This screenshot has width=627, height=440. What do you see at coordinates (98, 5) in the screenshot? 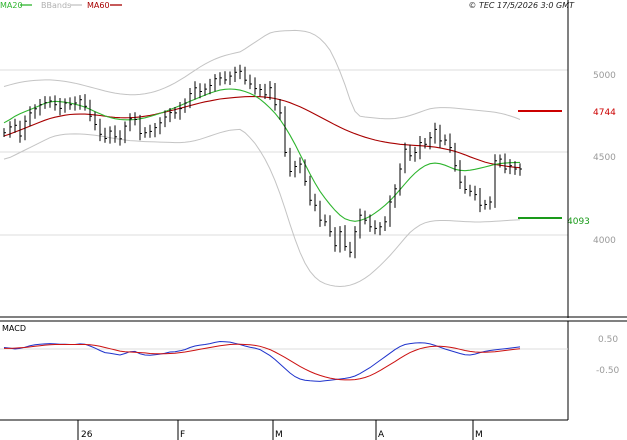
I see `legend-label-ma60: MA60` at bounding box center [98, 5].